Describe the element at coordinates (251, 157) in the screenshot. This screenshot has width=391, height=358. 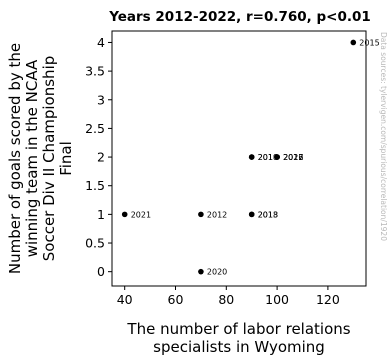
I see `data-point-2019` at that location.